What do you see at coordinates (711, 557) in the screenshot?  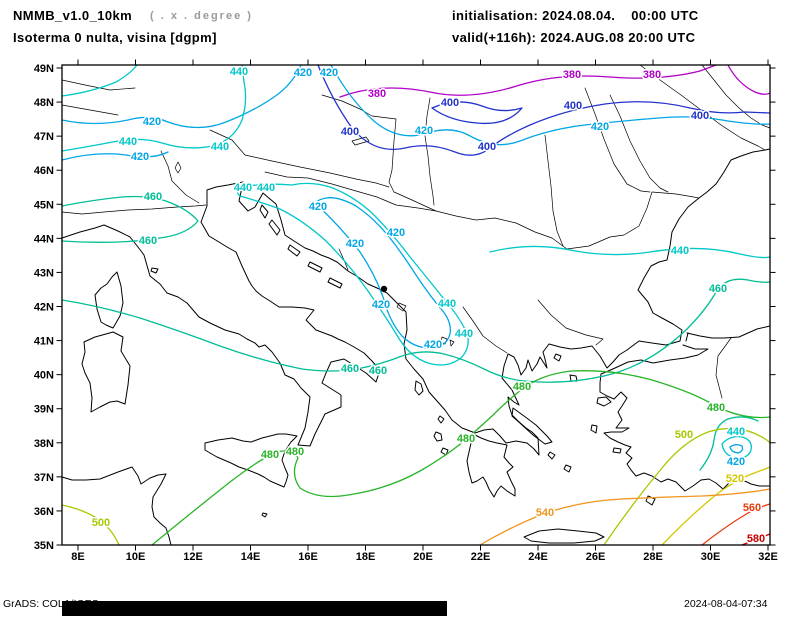 I see `lon-label: 30E` at bounding box center [711, 557].